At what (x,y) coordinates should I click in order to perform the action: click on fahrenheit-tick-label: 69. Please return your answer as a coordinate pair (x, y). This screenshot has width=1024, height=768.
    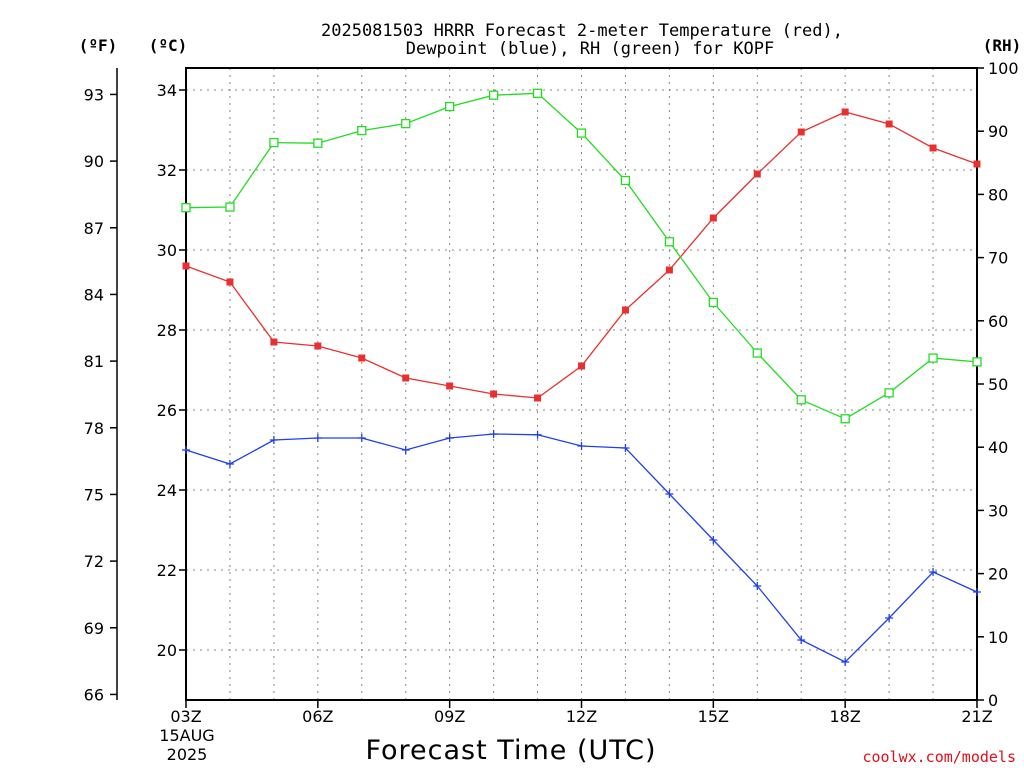
    Looking at the image, I should click on (94, 628).